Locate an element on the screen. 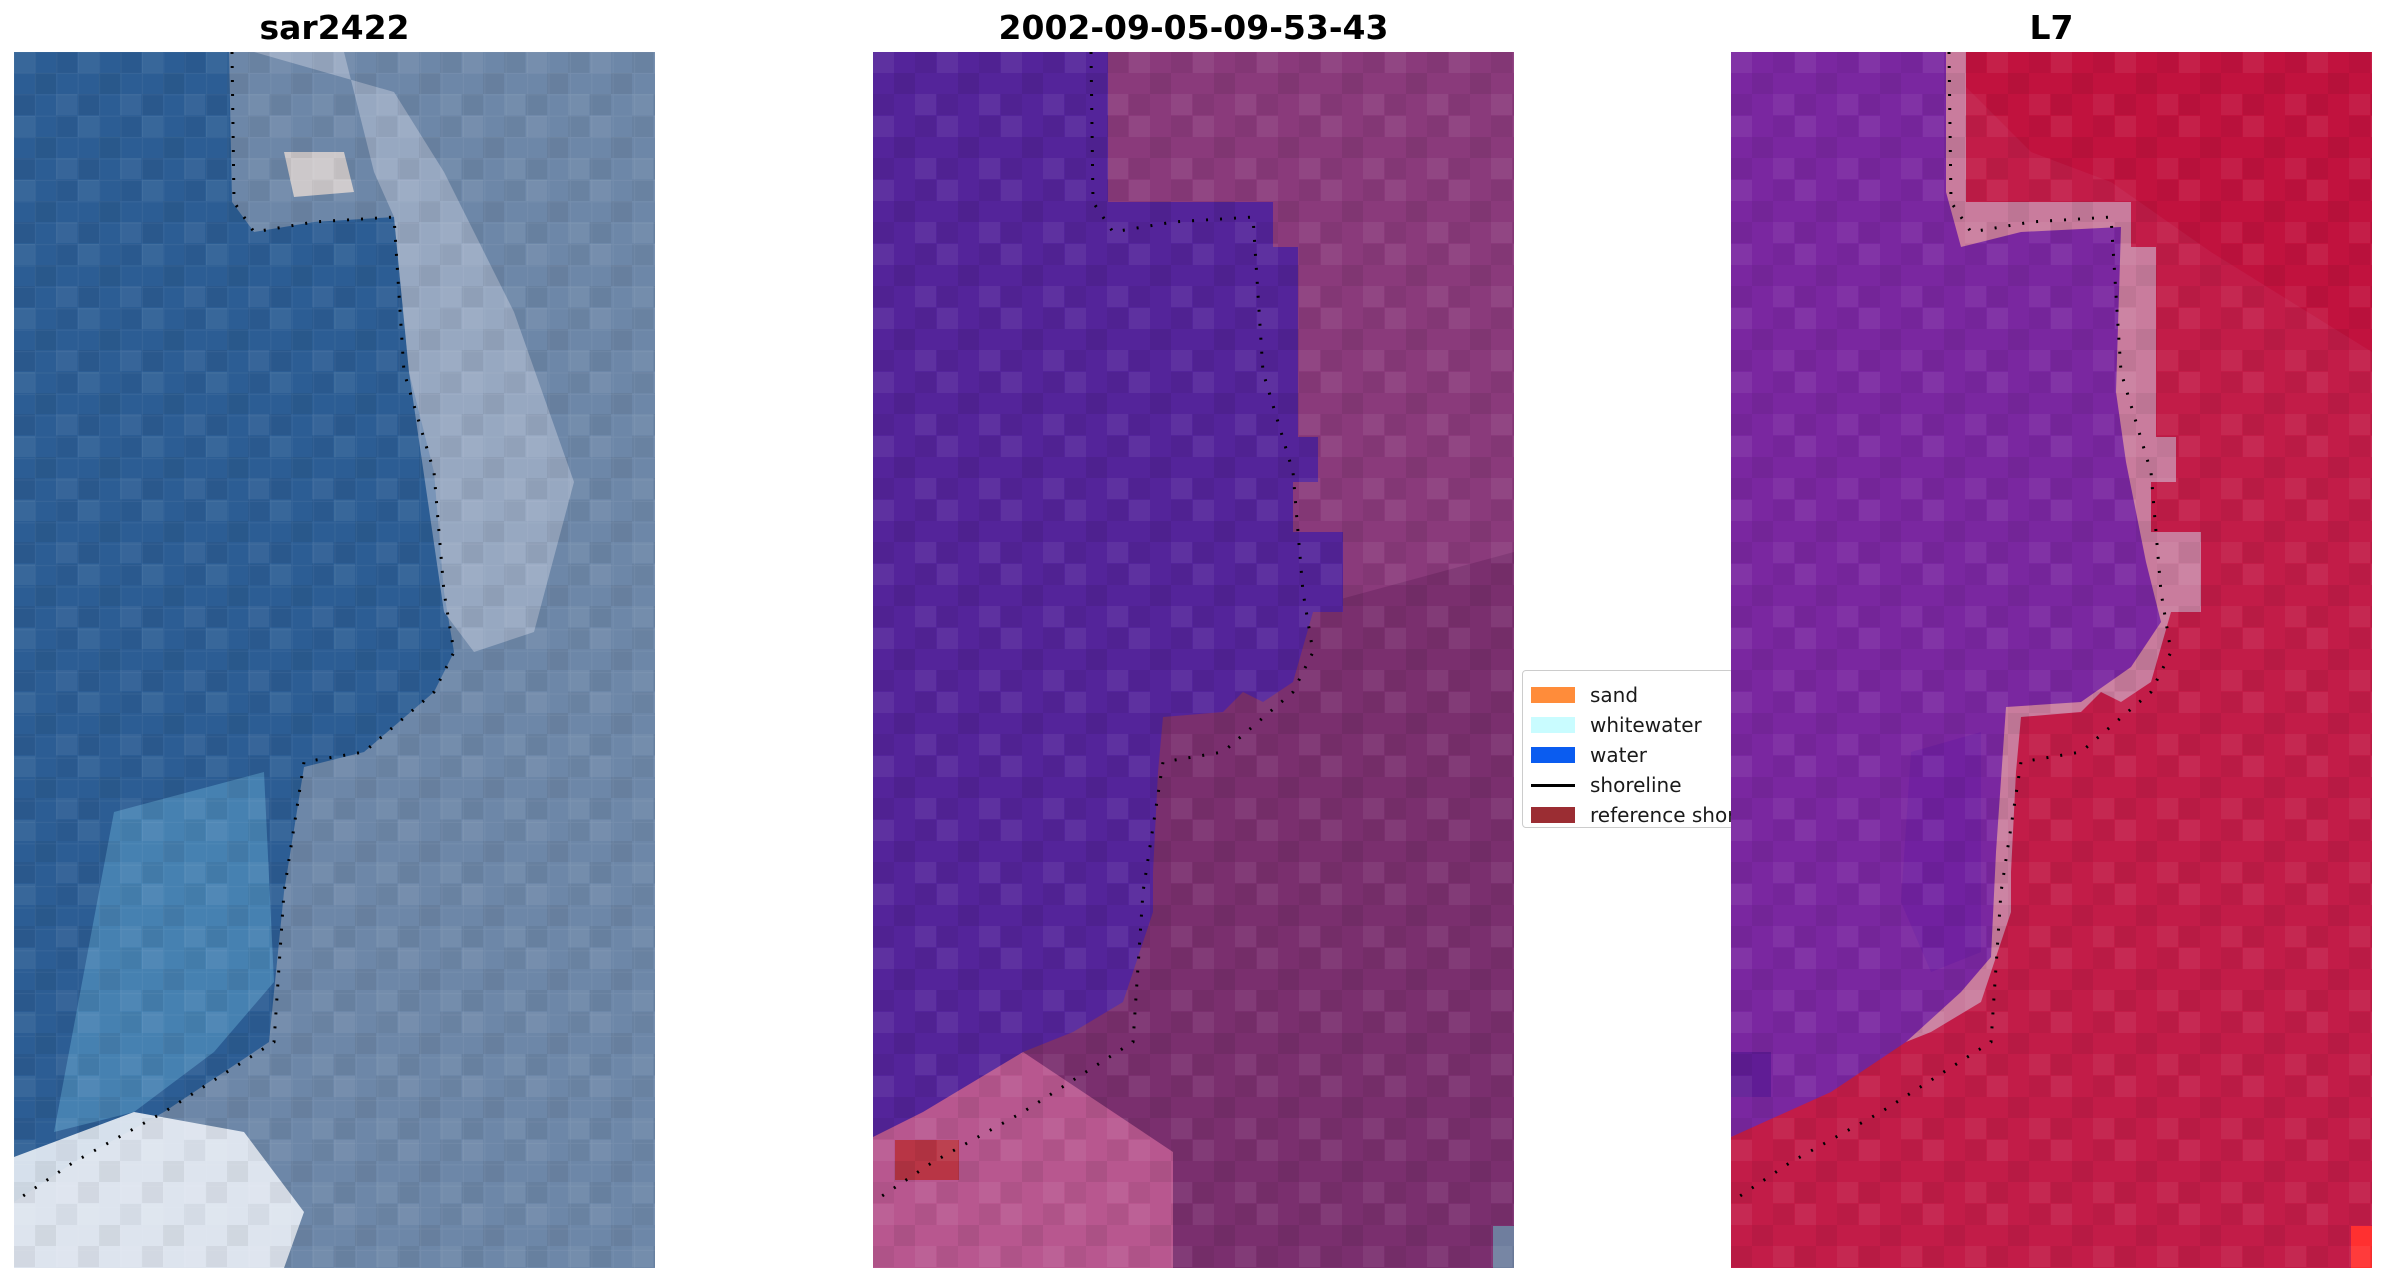 The width and height of the screenshot is (2384, 1283). legend-label: water is located at coordinates (1618, 755).